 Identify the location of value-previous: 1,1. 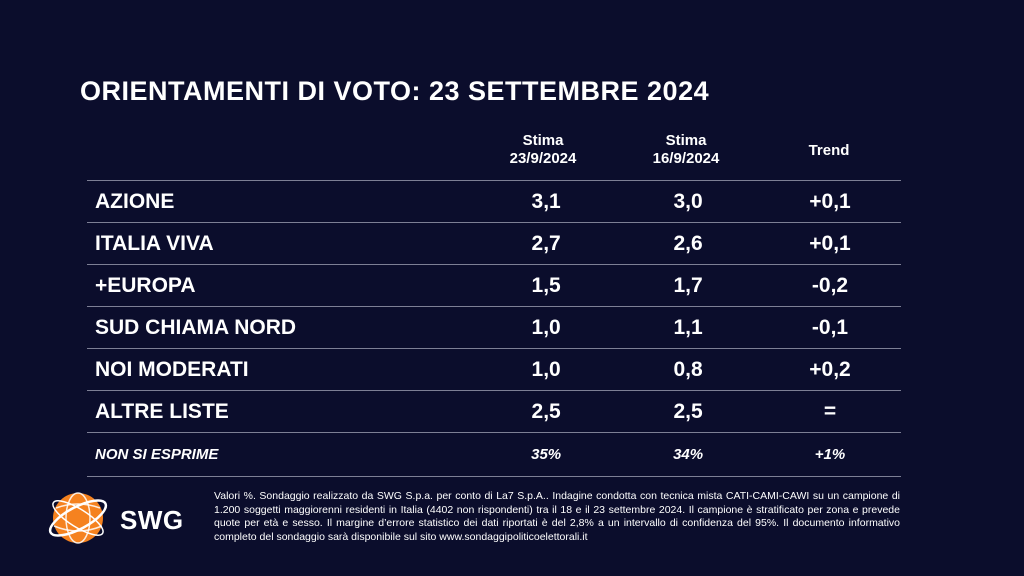
(688, 327).